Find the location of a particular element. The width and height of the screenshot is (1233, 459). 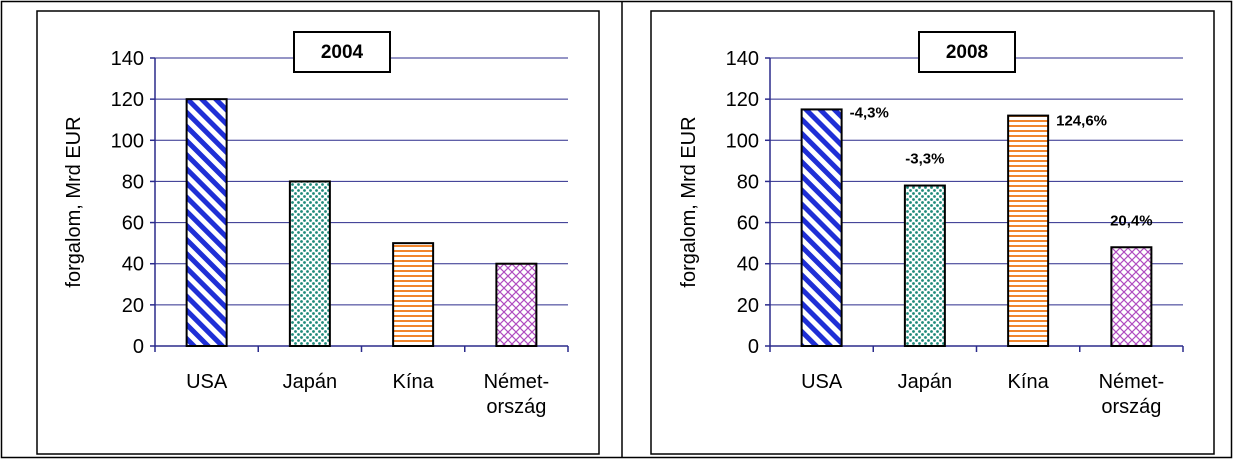

data-label: -3,3% is located at coordinates (924, 159).